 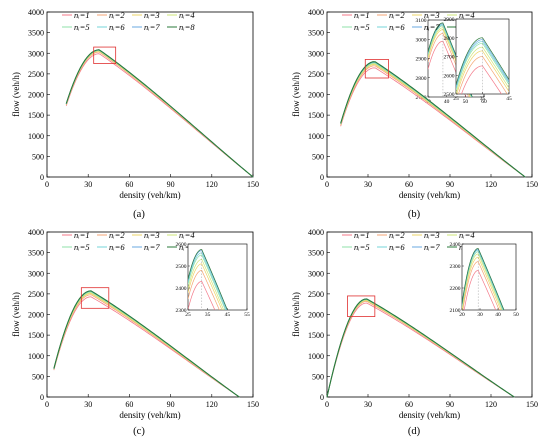 I want to click on panel-label: (d), so click(x=414, y=431).